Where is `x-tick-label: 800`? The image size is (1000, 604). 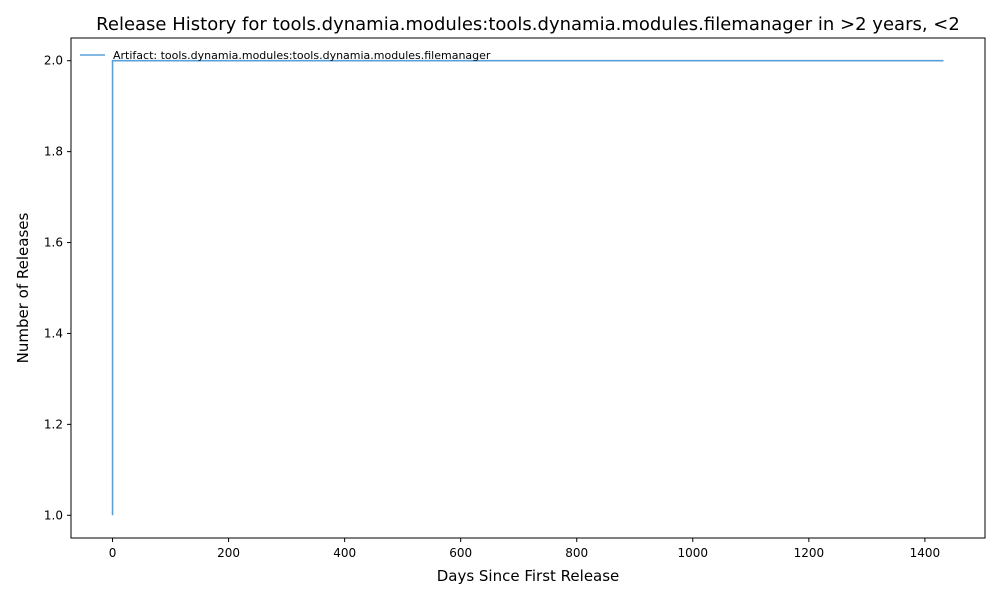 x-tick-label: 800 is located at coordinates (576, 553).